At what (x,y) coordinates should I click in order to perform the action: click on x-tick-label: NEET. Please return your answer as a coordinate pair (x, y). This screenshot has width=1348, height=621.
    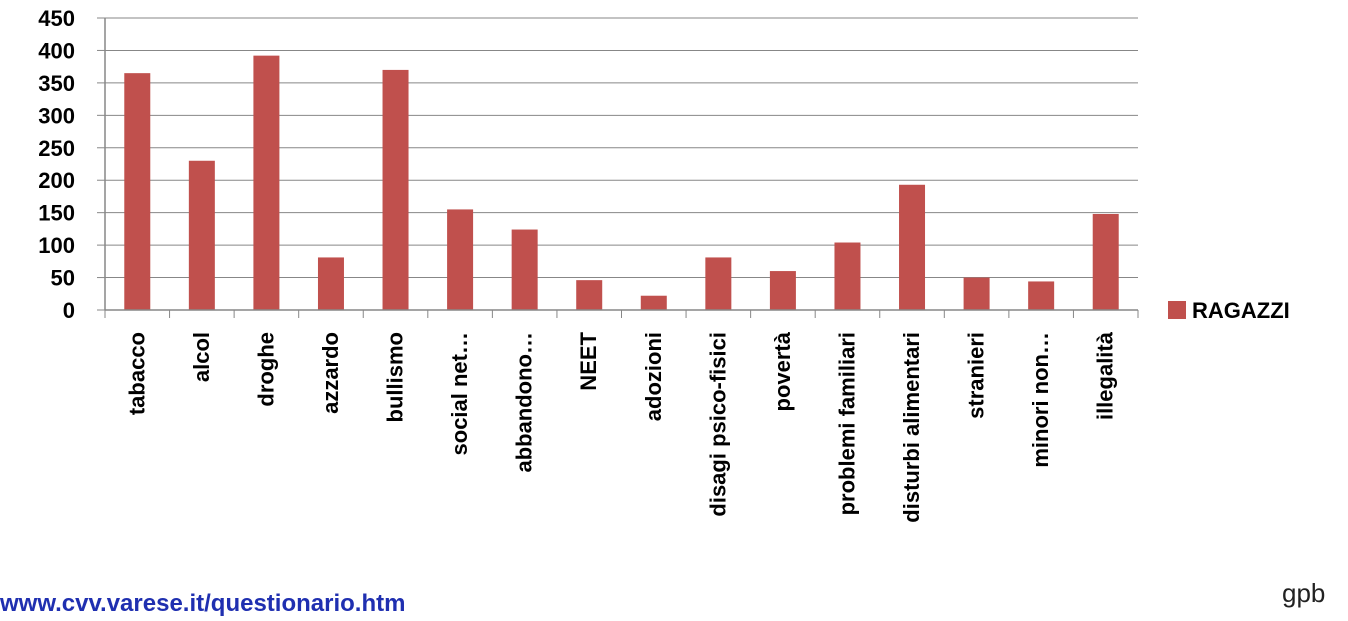
    Looking at the image, I should click on (588, 360).